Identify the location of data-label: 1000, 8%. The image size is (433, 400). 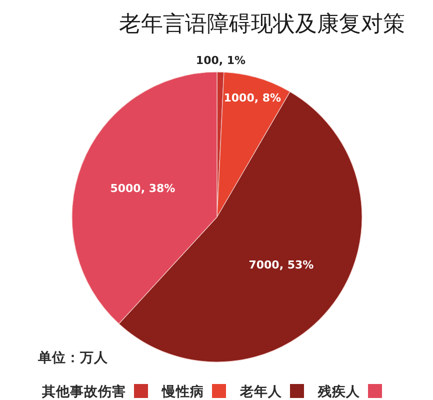
(253, 97).